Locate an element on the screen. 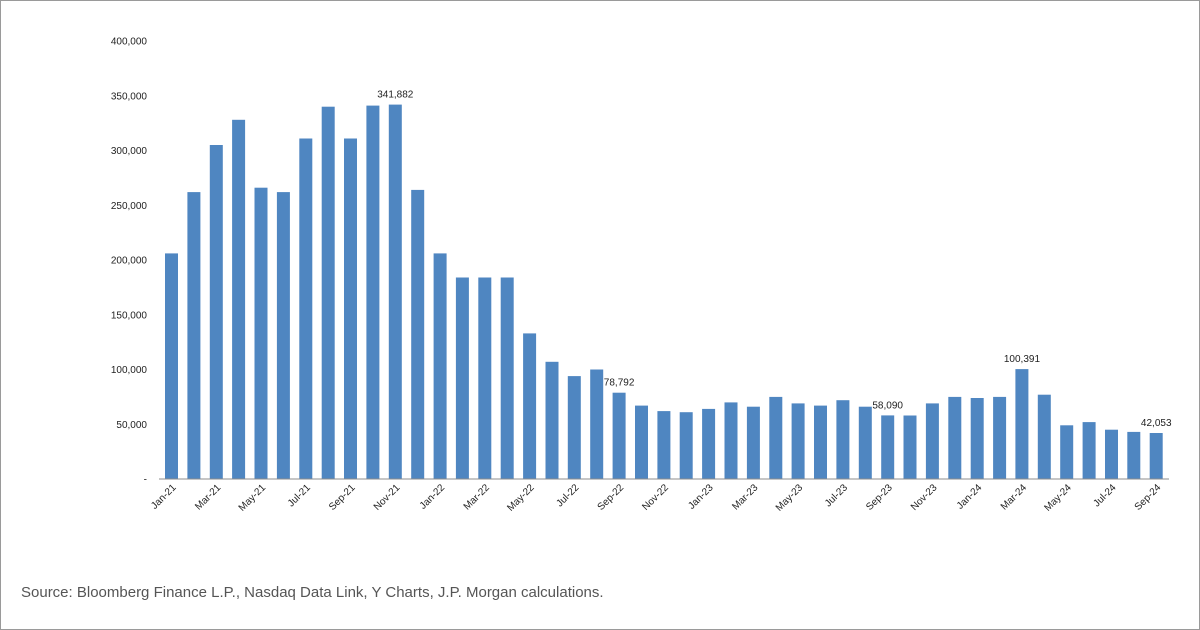 Image resolution: width=1200 pixels, height=630 pixels. x-tick-label: Mar-24 is located at coordinates (1014, 497).